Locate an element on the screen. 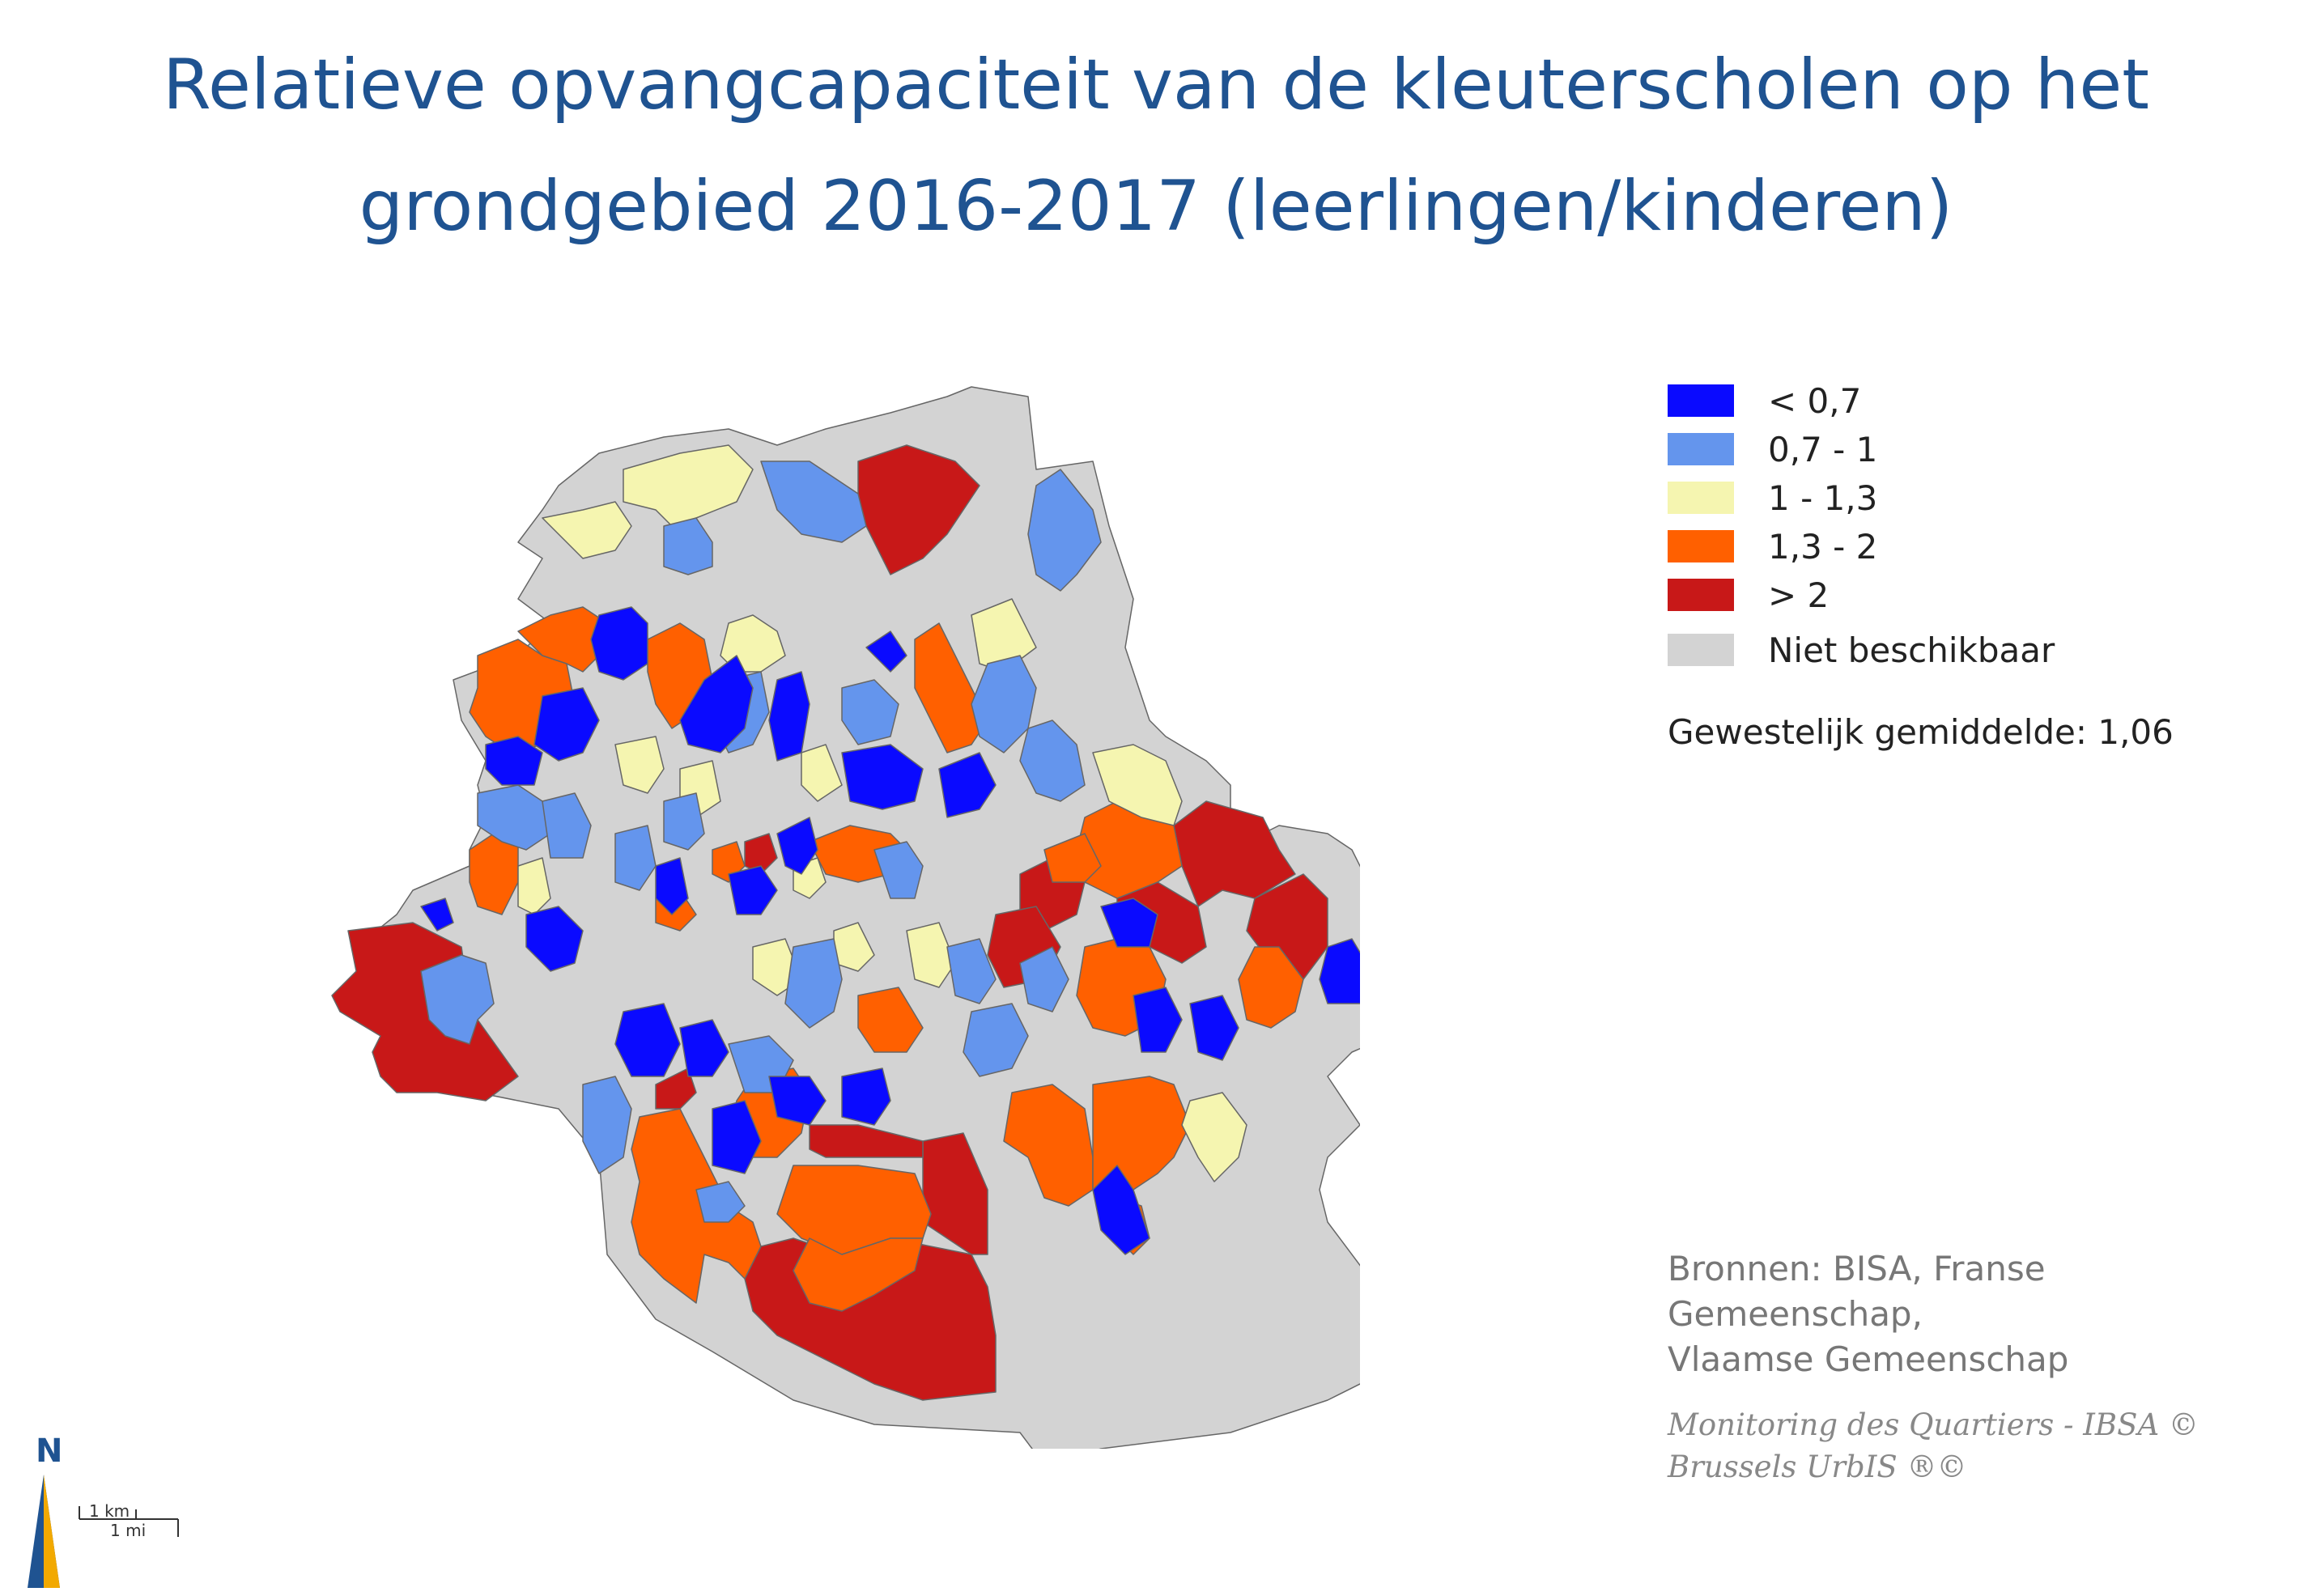  legend-item: Niet beschikbaar is located at coordinates (1861, 650).